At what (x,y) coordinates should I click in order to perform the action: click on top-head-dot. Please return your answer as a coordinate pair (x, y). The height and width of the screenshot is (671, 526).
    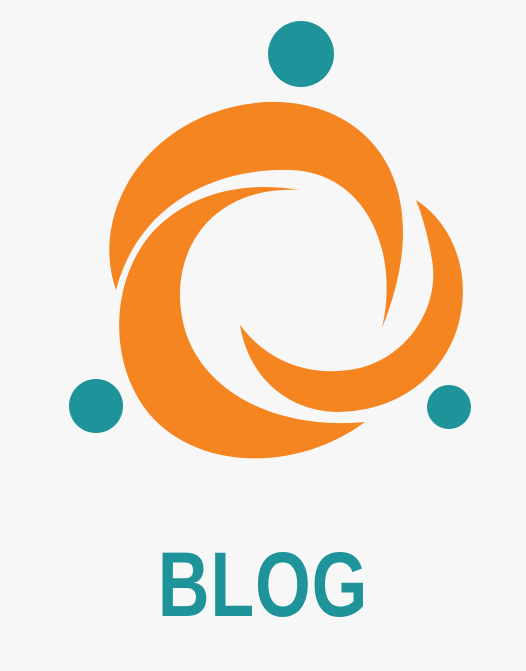
    Looking at the image, I should click on (301, 54).